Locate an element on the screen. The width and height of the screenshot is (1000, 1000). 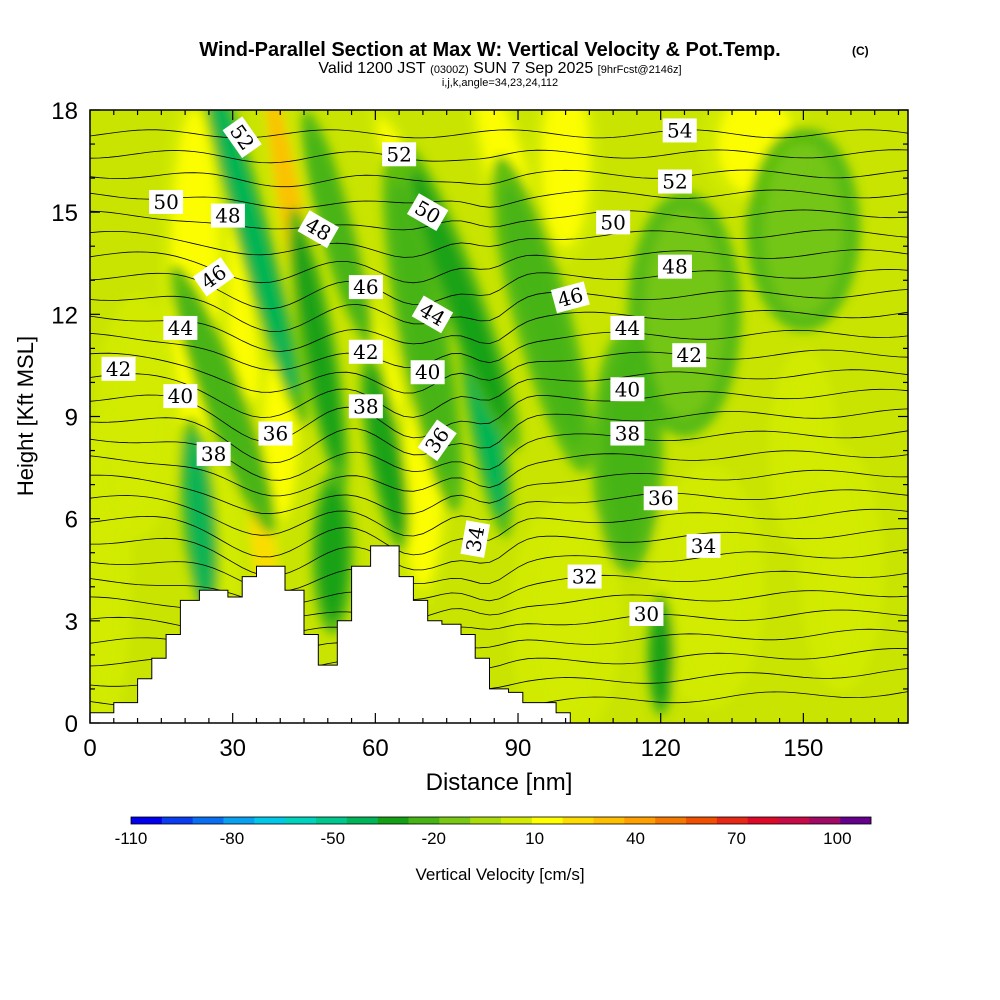
colorbar-tick-label: -110 is located at coordinates (131, 838).